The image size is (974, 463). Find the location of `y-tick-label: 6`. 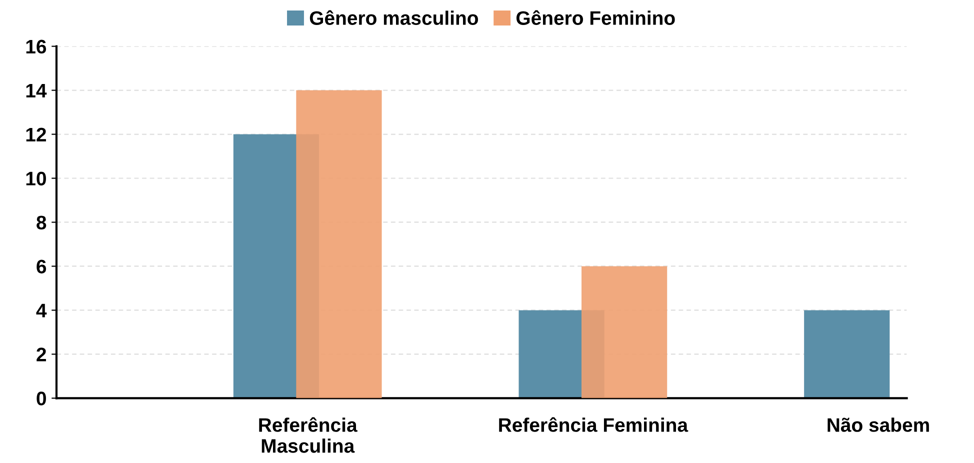

y-tick-label: 6 is located at coordinates (41, 267).